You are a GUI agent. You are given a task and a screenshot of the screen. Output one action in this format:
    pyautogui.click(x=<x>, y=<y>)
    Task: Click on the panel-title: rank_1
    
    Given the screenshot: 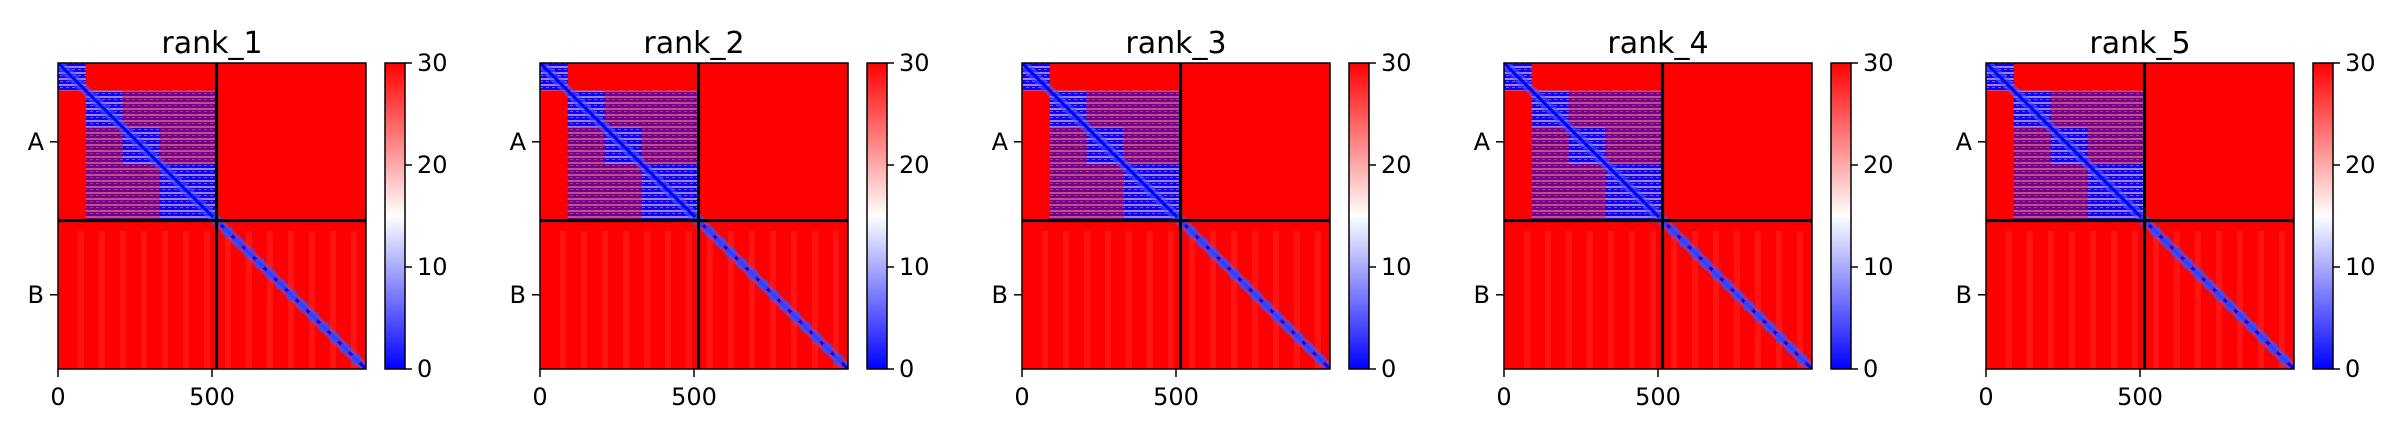 What is the action you would take?
    pyautogui.click(x=211, y=43)
    